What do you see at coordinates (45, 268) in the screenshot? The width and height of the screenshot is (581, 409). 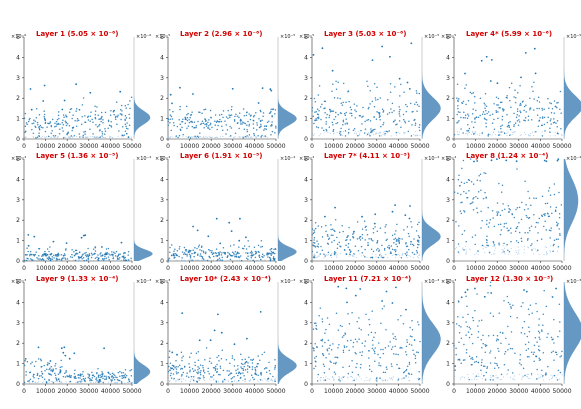 I see `x-tick-label: 10000` at bounding box center [45, 268].